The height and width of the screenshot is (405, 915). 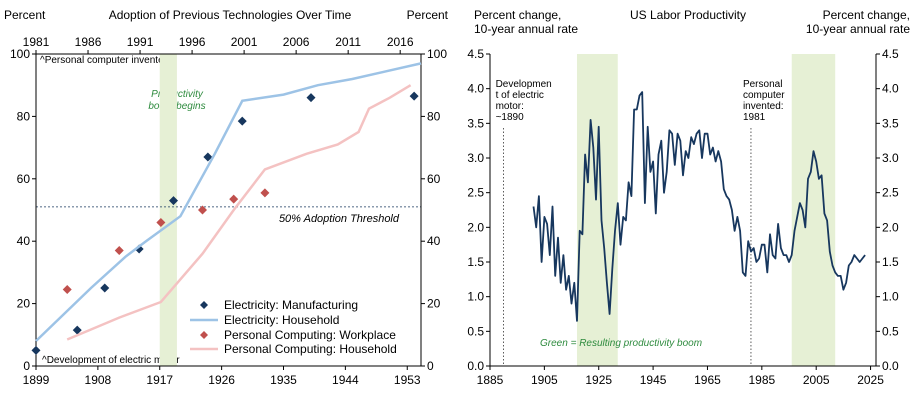 What do you see at coordinates (890, 297) in the screenshot?
I see `right-ytick-label-right: 1.0` at bounding box center [890, 297].